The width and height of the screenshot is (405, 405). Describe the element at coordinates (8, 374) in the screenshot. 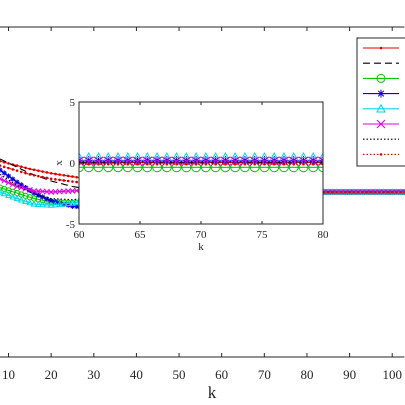

I see `main-xtick-label: 10` at that location.